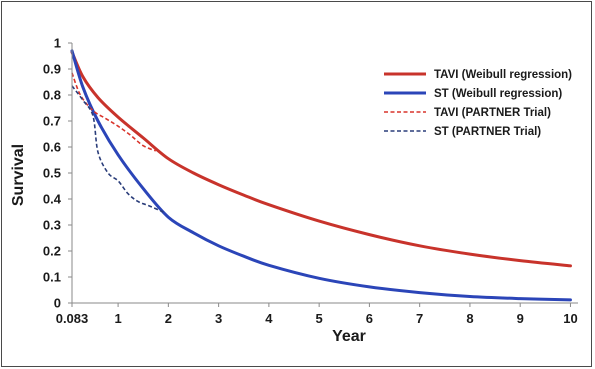  Describe the element at coordinates (419, 318) in the screenshot. I see `x-tick-label: 7` at that location.